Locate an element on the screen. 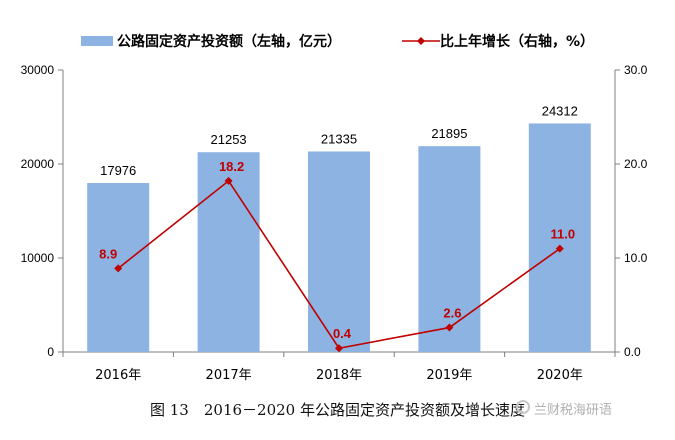 Image resolution: width=675 pixels, height=440 pixels. right-axis-tick-label: 10.0 is located at coordinates (636, 258).